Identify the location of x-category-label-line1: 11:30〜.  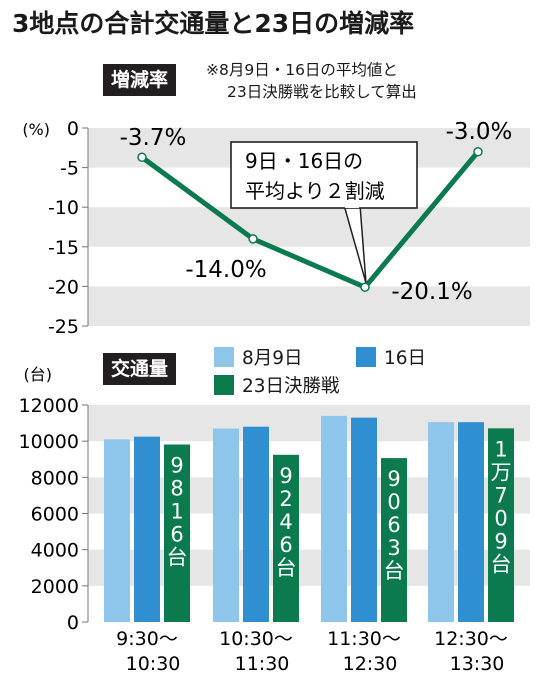
(364, 639).